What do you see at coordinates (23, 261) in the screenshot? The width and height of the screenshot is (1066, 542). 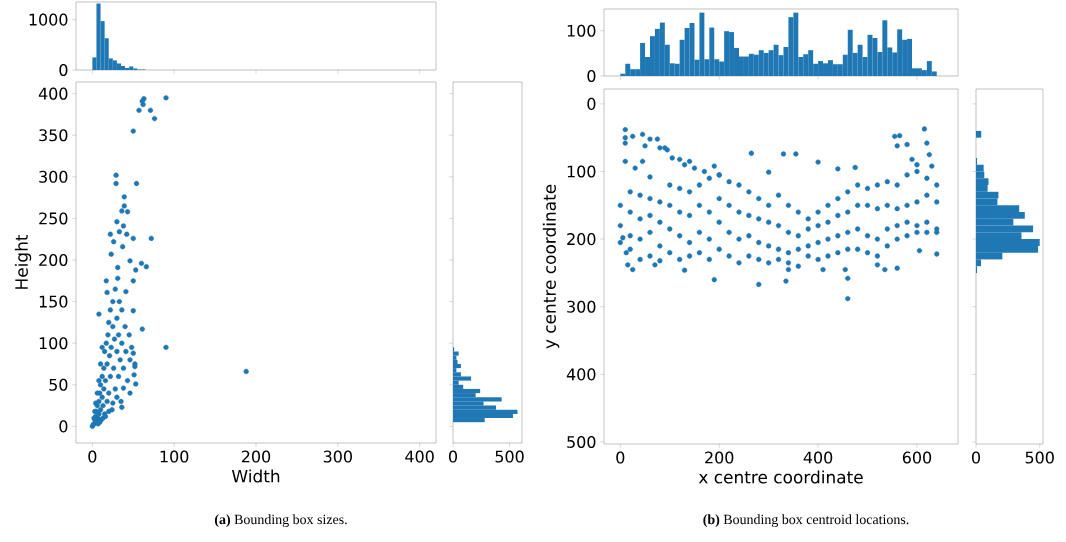 I see `y-axis-title: Height` at bounding box center [23, 261].